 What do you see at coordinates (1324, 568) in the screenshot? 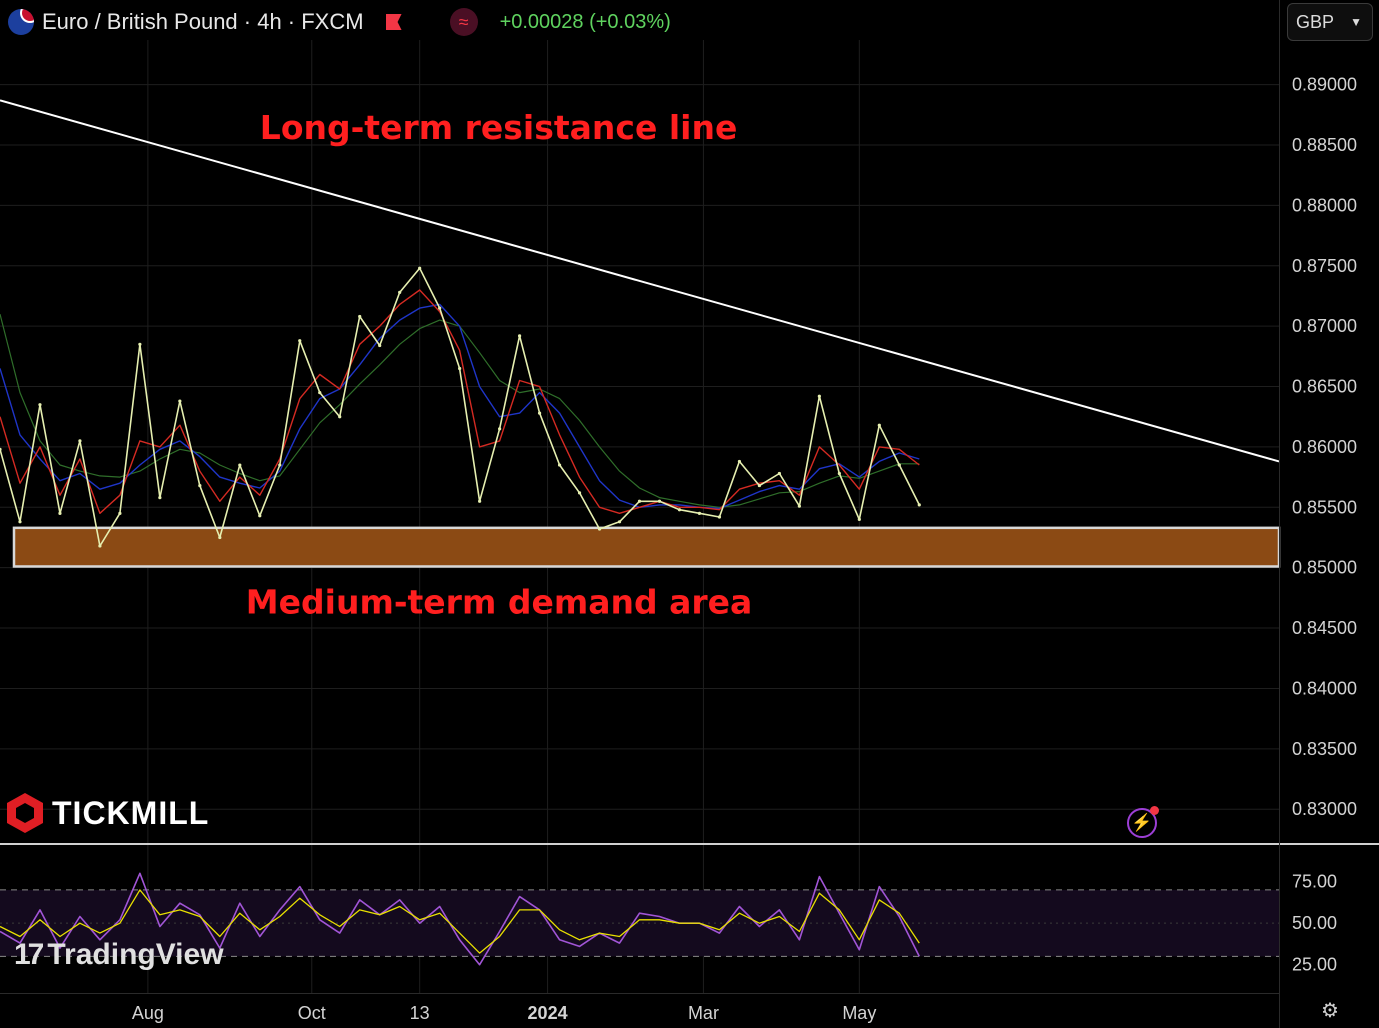
I see `price-tick-label: 0.85000` at bounding box center [1324, 568].